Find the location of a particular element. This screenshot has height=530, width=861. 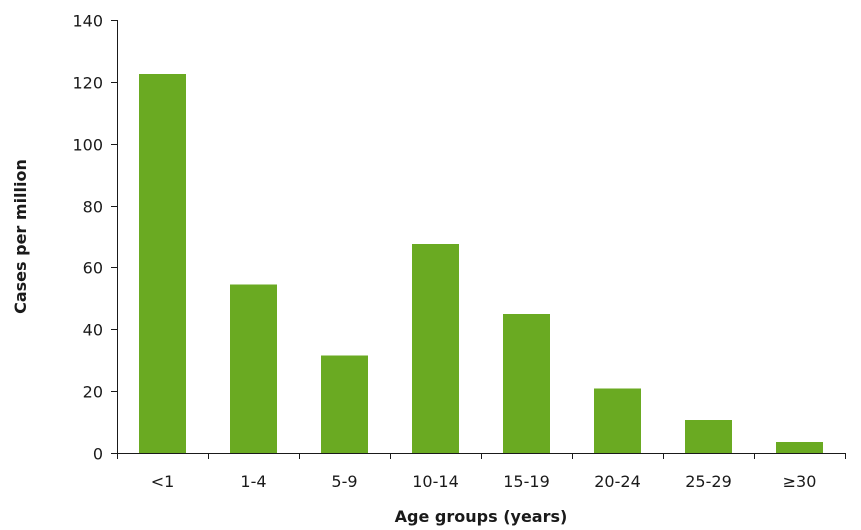

x-tick-label: 5-9 is located at coordinates (344, 481).